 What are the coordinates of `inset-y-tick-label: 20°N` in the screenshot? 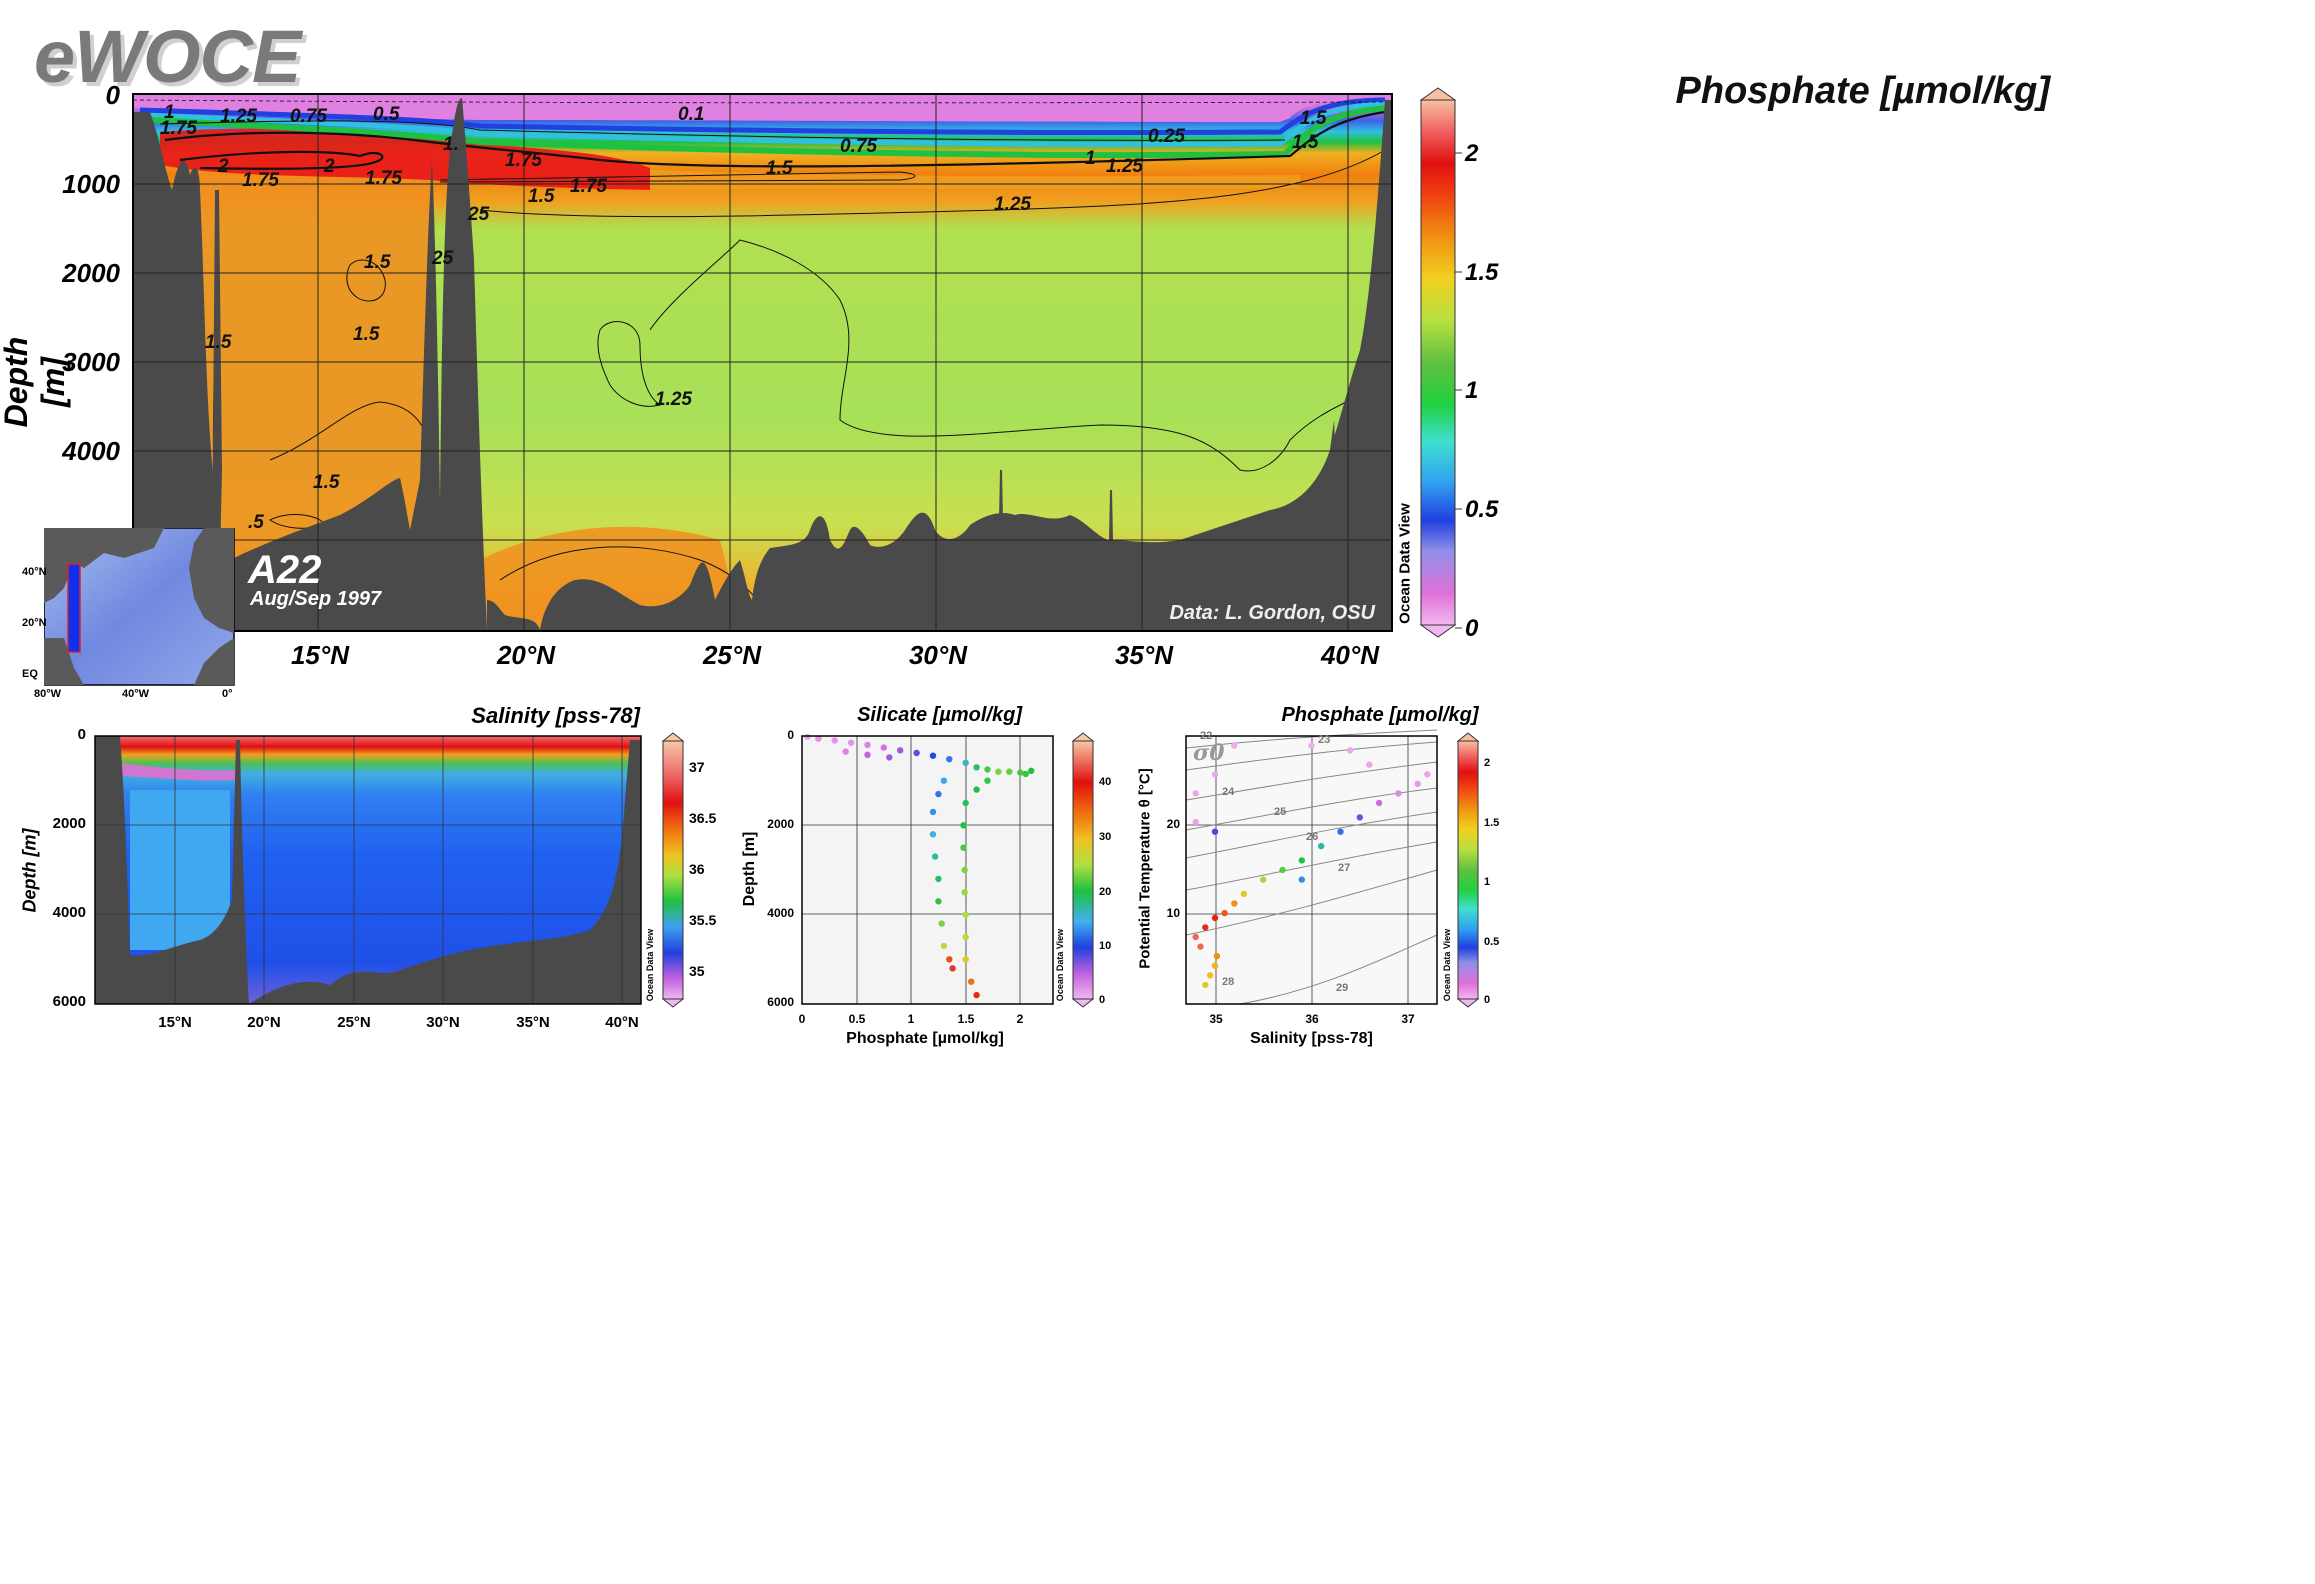 It's located at (34, 623).